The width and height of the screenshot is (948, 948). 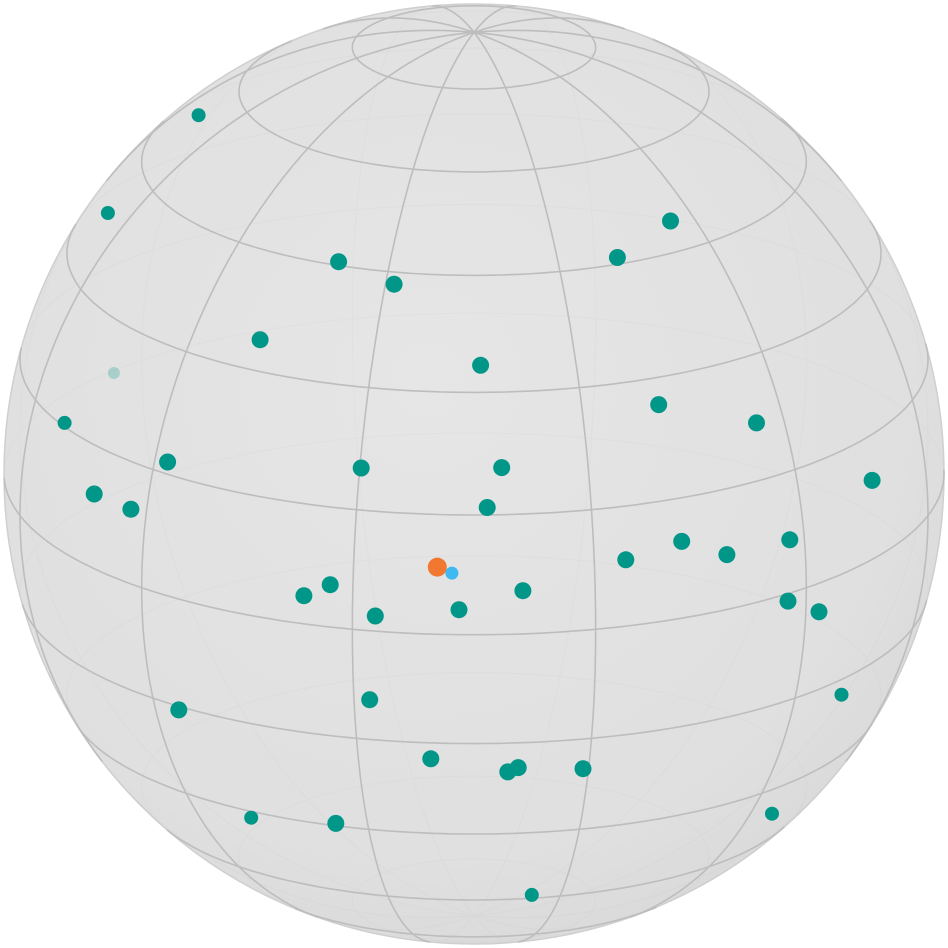 I want to click on highlight-primary-marker, so click(x=437, y=567).